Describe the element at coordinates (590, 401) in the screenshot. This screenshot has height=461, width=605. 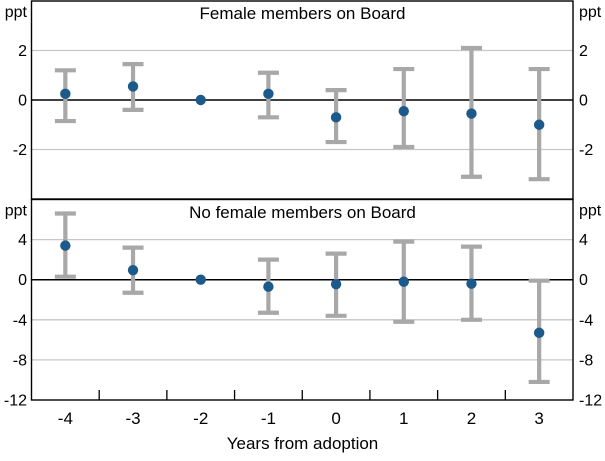
I see `y-tick-label-right: -12` at that location.